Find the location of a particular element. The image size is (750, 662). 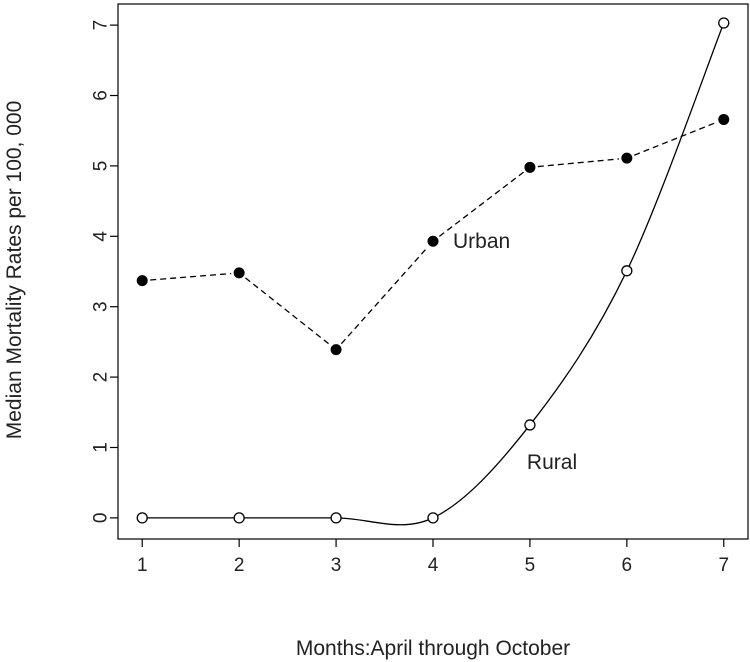

x-tick-label: 7 is located at coordinates (723, 565).